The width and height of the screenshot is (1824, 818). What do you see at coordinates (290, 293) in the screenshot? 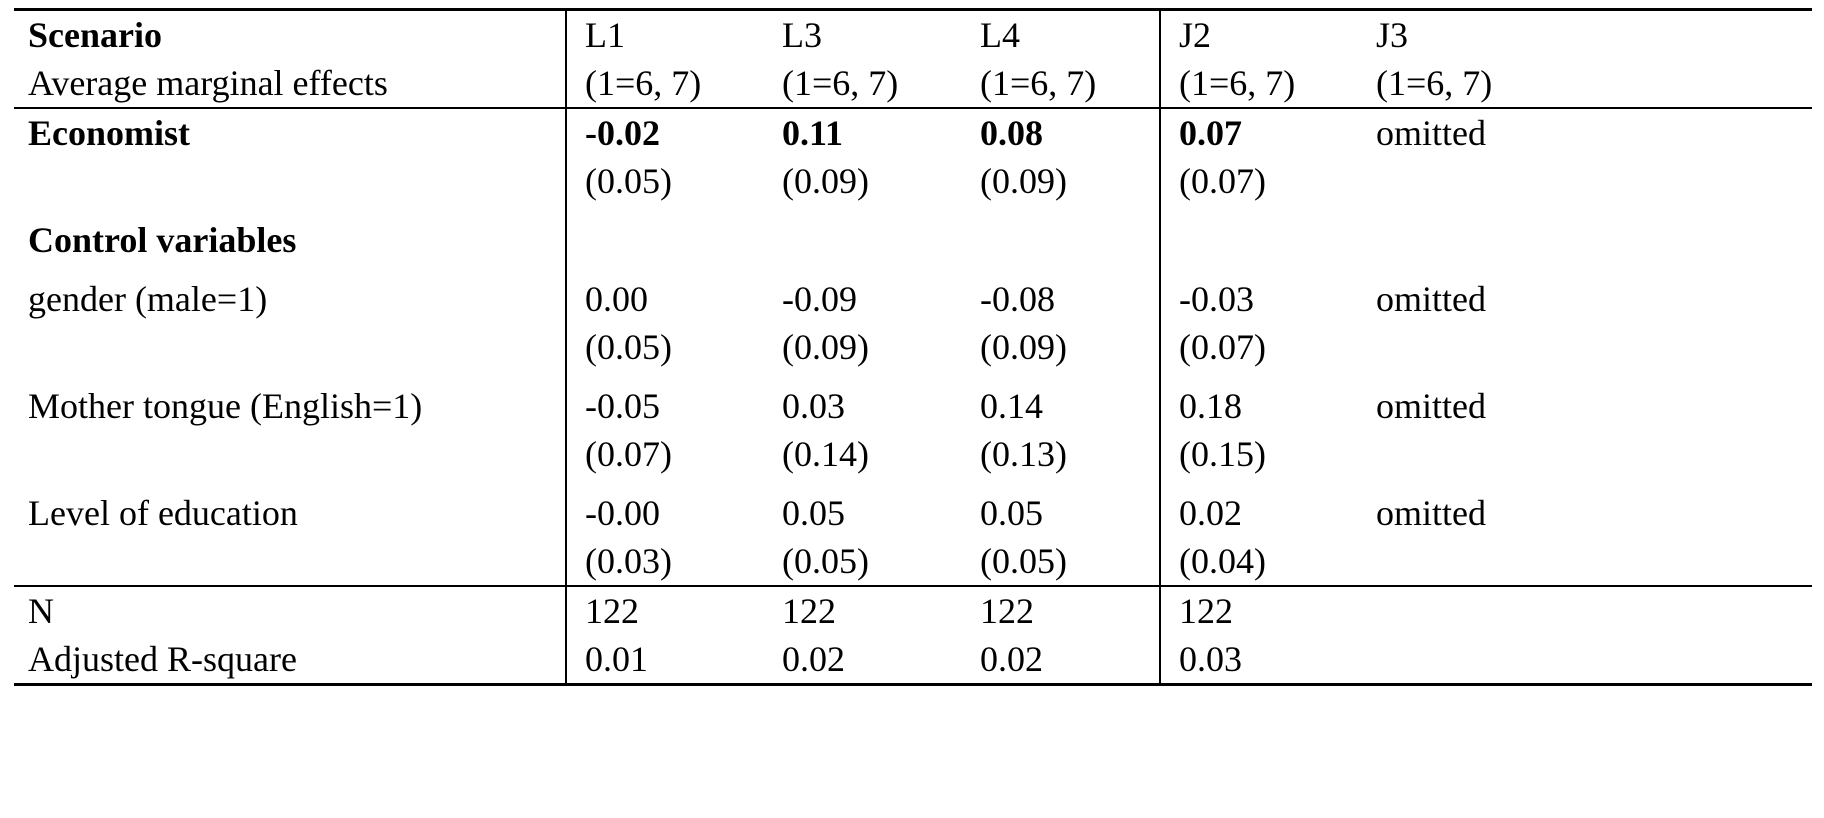
I see `row-label-gender: gender (male=1)` at bounding box center [290, 293].